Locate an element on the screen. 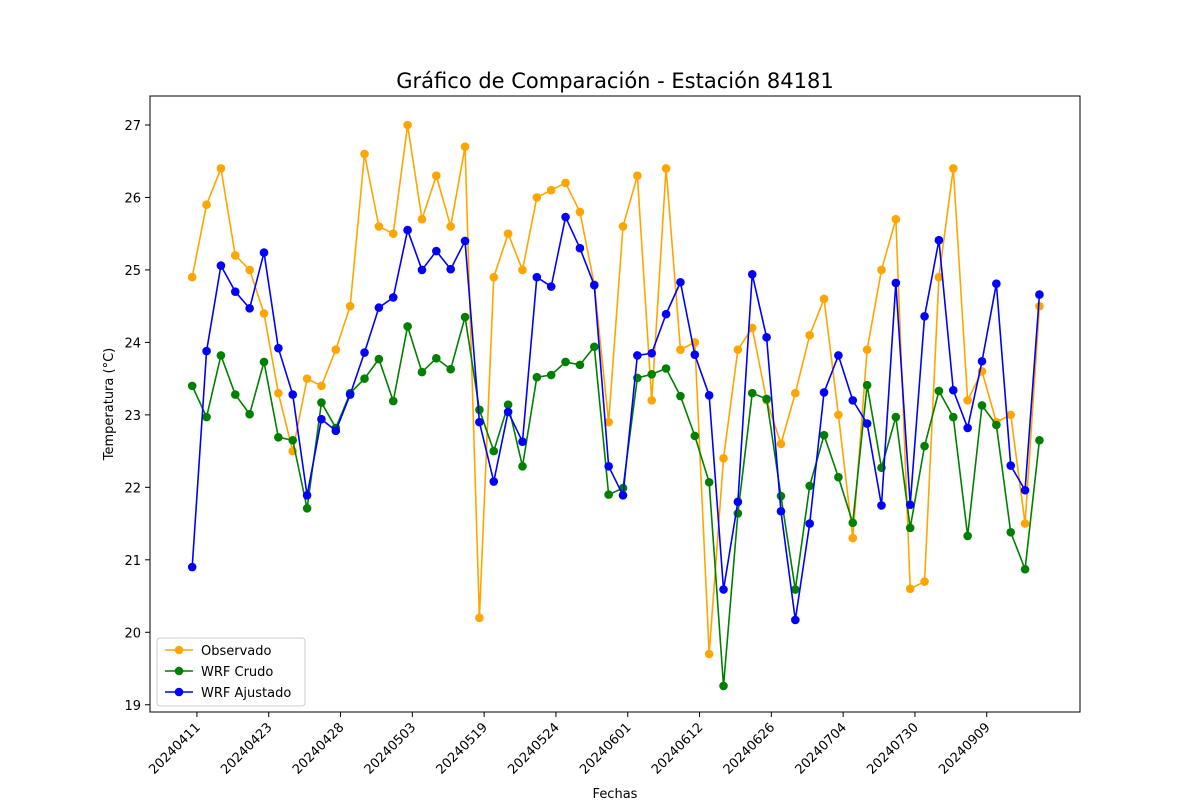 Image resolution: width=1200 pixels, height=800 pixels. chart-title: Gráfico de Comparación - Estación 84181 is located at coordinates (614, 81).